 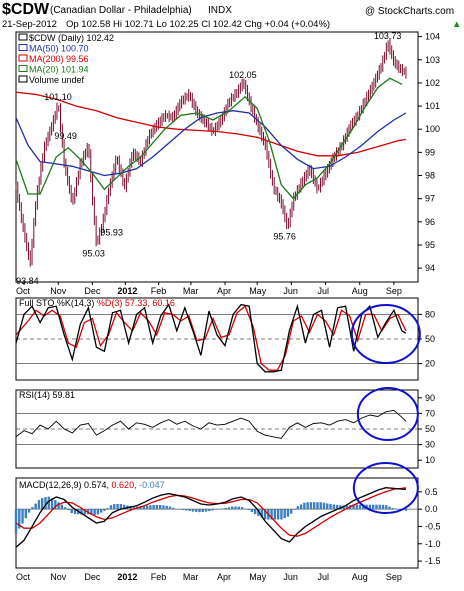 What do you see at coordinates (58, 291) in the screenshot?
I see `month-label: Nov` at bounding box center [58, 291].